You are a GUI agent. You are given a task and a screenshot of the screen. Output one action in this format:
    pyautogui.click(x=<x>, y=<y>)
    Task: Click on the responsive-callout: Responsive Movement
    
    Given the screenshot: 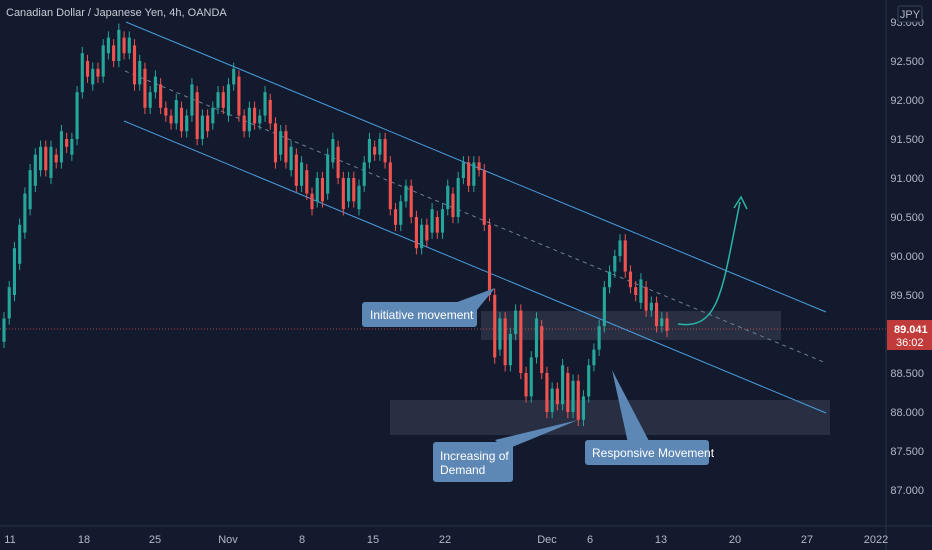 What is the action you would take?
    pyautogui.click(x=650, y=417)
    